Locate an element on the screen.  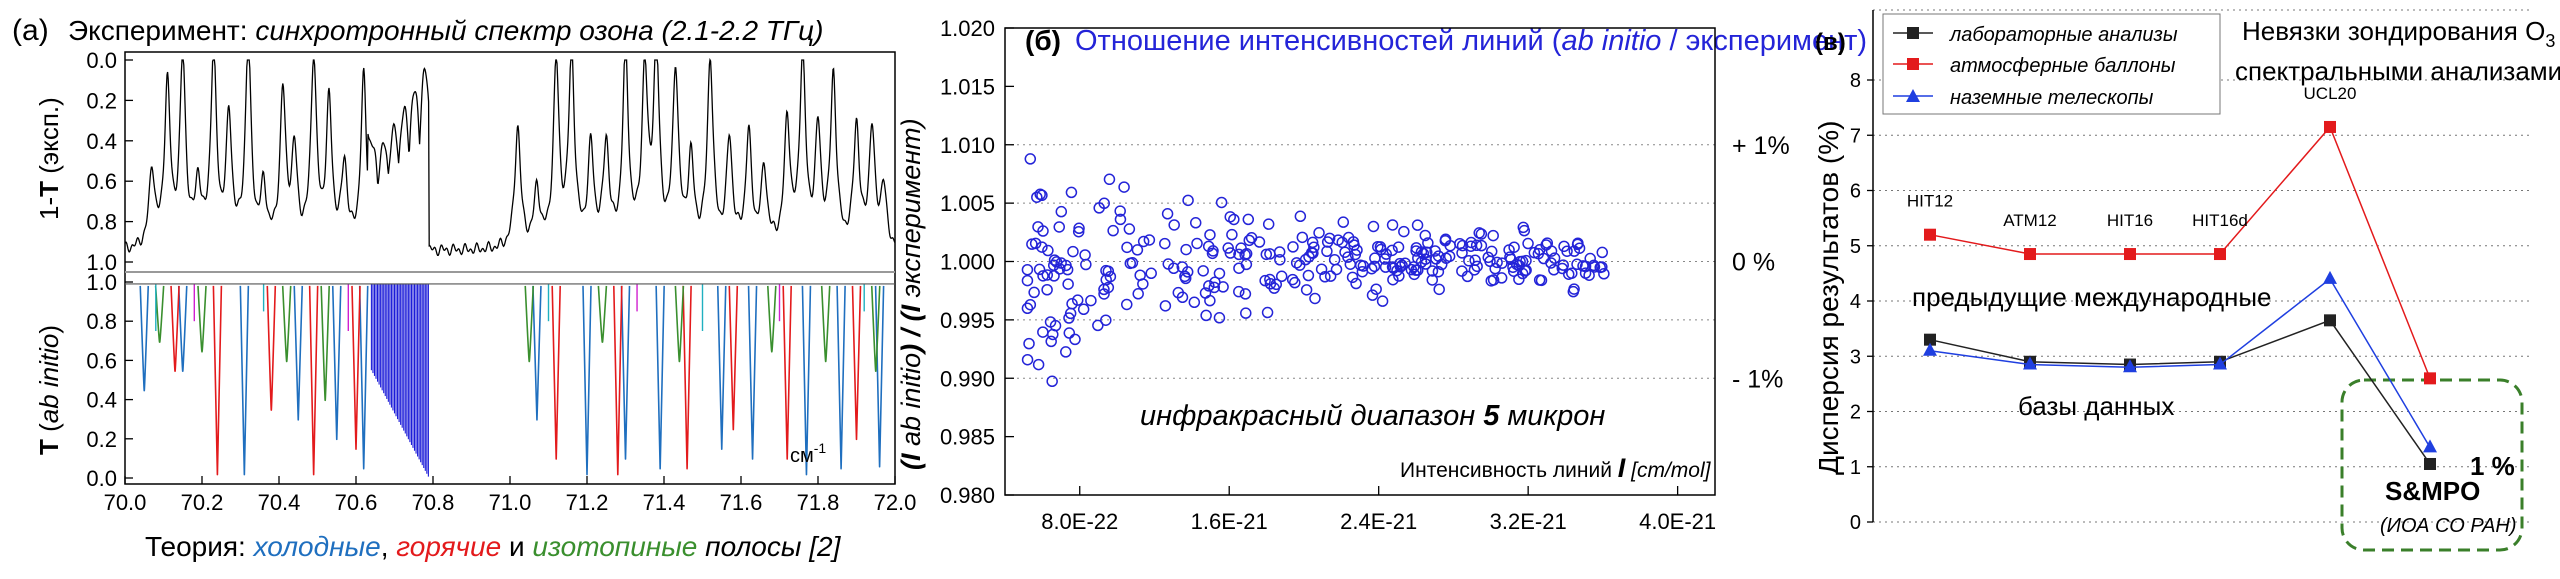
ytick-label: 5 is located at coordinates (1855, 247).